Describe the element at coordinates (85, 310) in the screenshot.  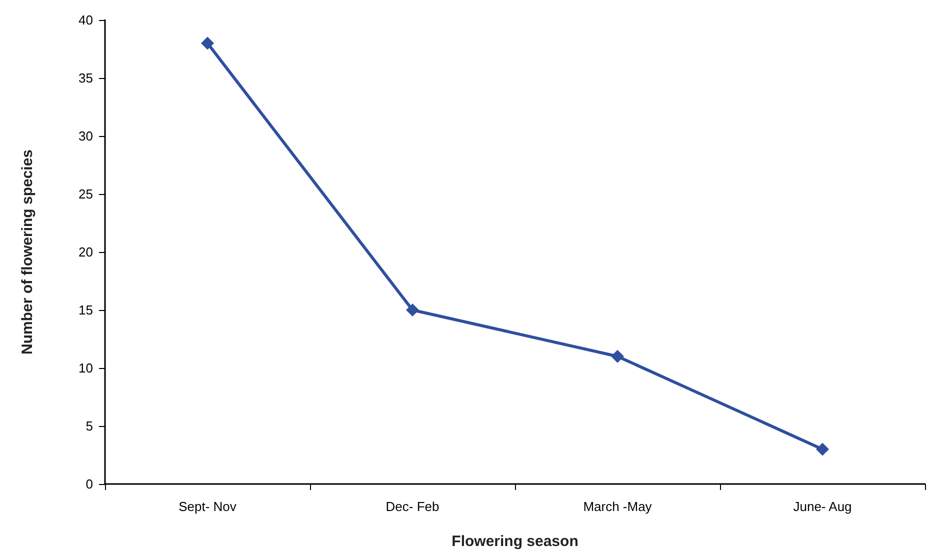
I see `y-tick-label: 15` at that location.